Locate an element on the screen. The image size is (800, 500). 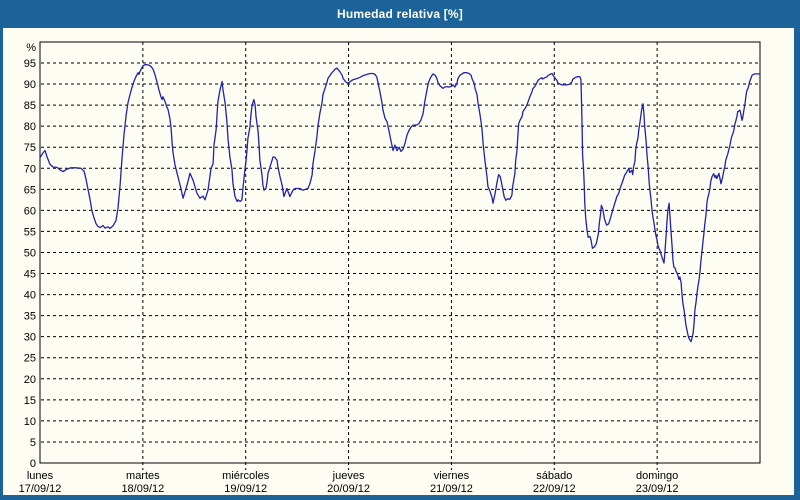
chart-titlebar: Humedad relativa [%] is located at coordinates (400, 14).